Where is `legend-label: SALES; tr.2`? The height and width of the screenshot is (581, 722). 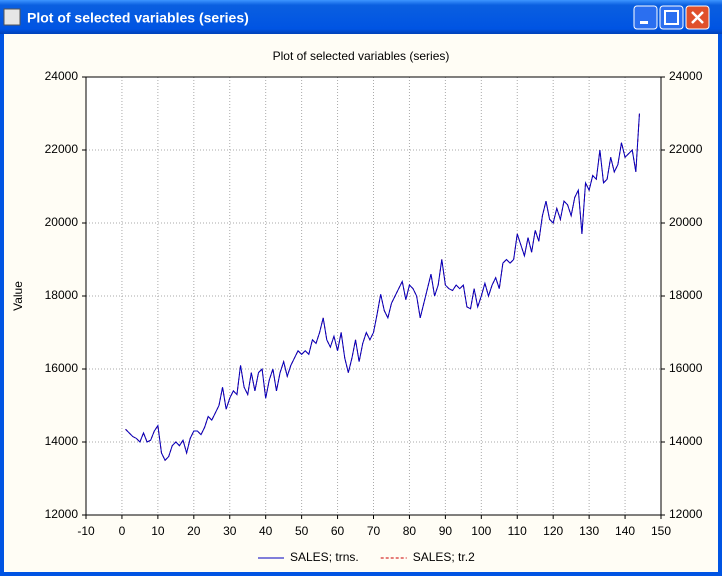 legend-label: SALES; tr.2 is located at coordinates (444, 557).